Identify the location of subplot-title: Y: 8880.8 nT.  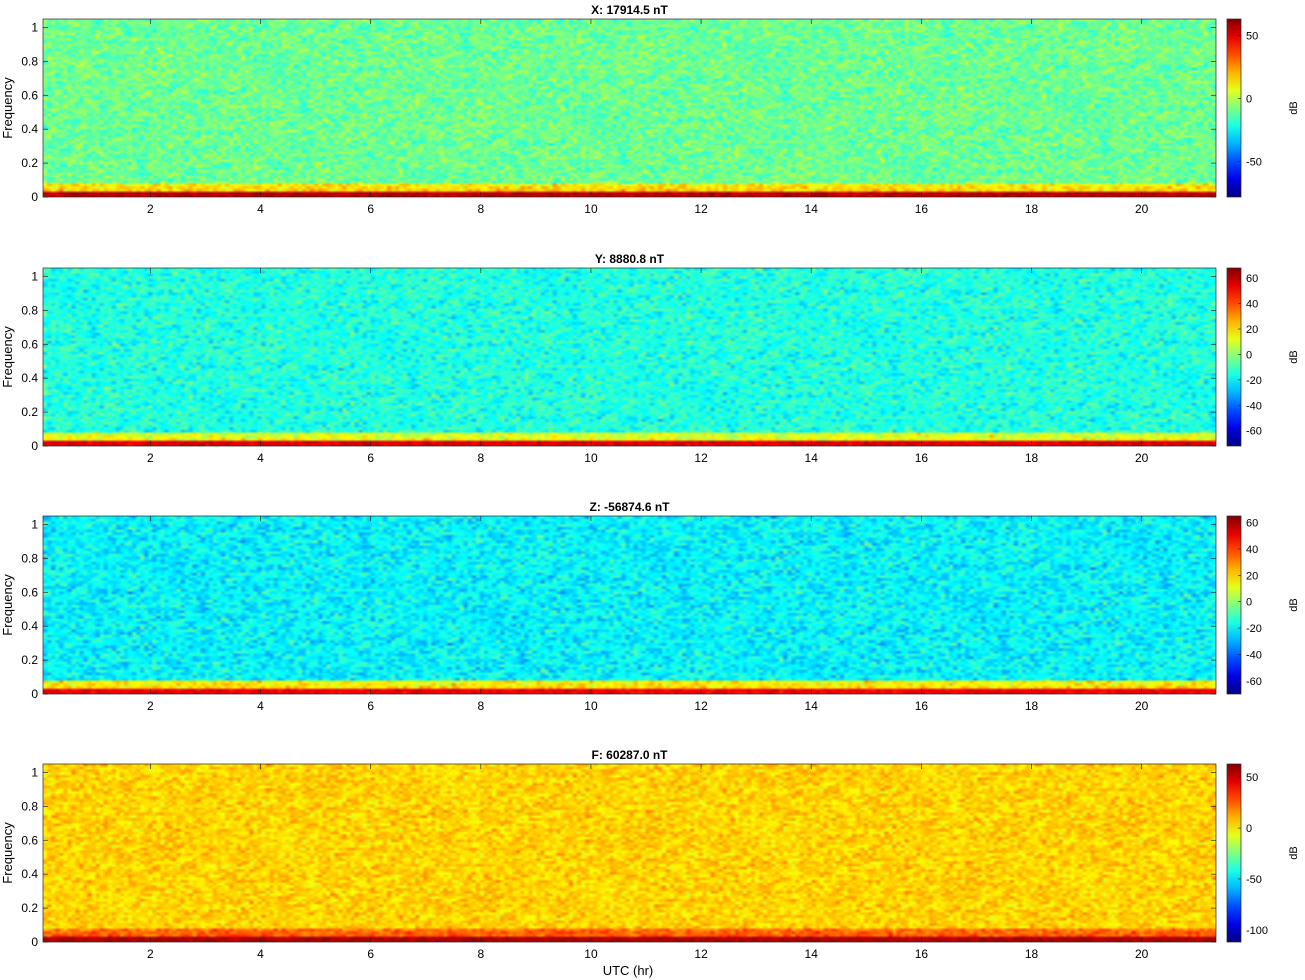
(630, 259).